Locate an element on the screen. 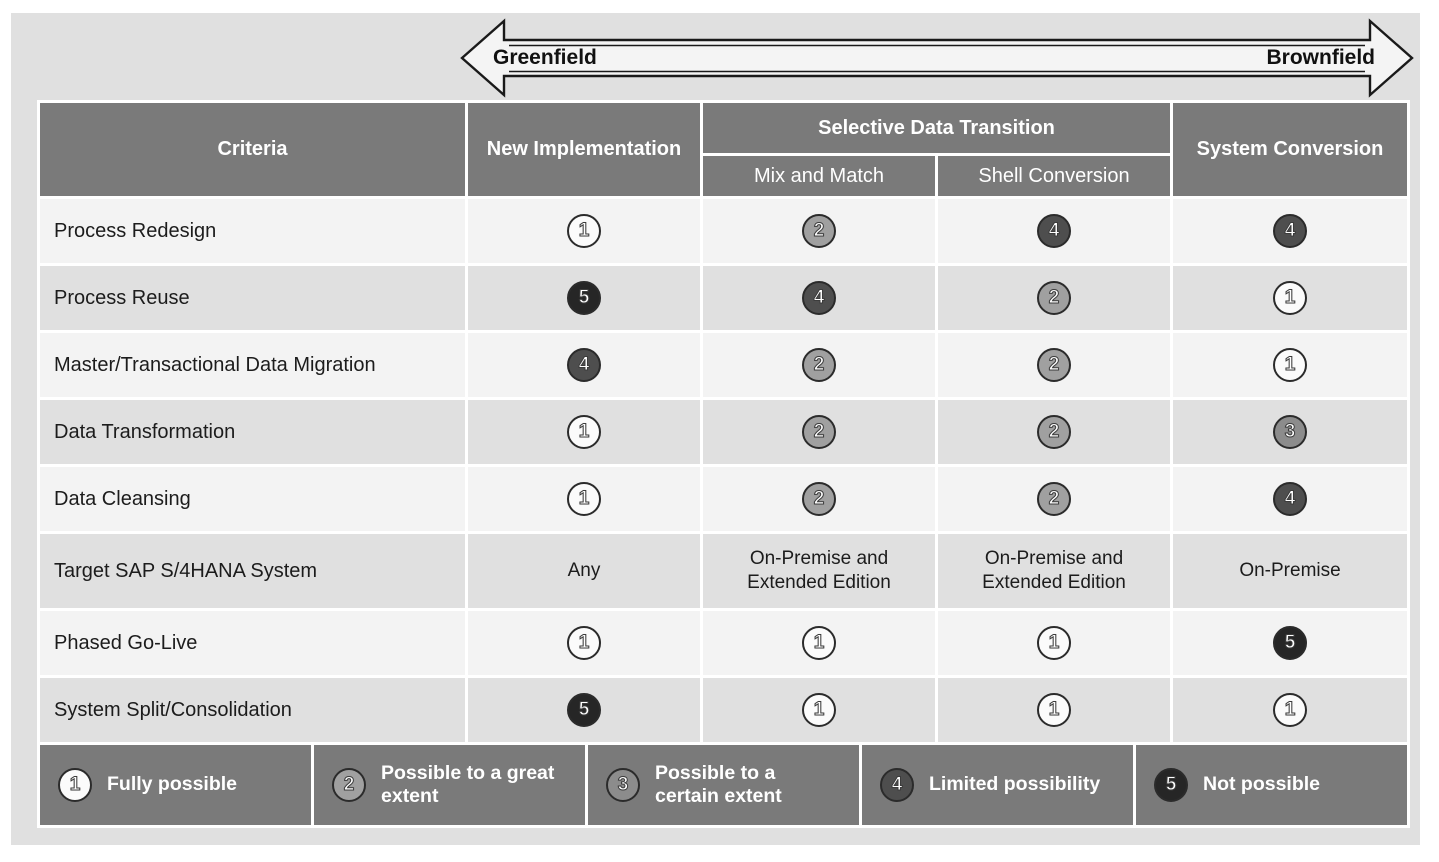 This screenshot has height=862, width=1439. value-cell: Any is located at coordinates (584, 571).